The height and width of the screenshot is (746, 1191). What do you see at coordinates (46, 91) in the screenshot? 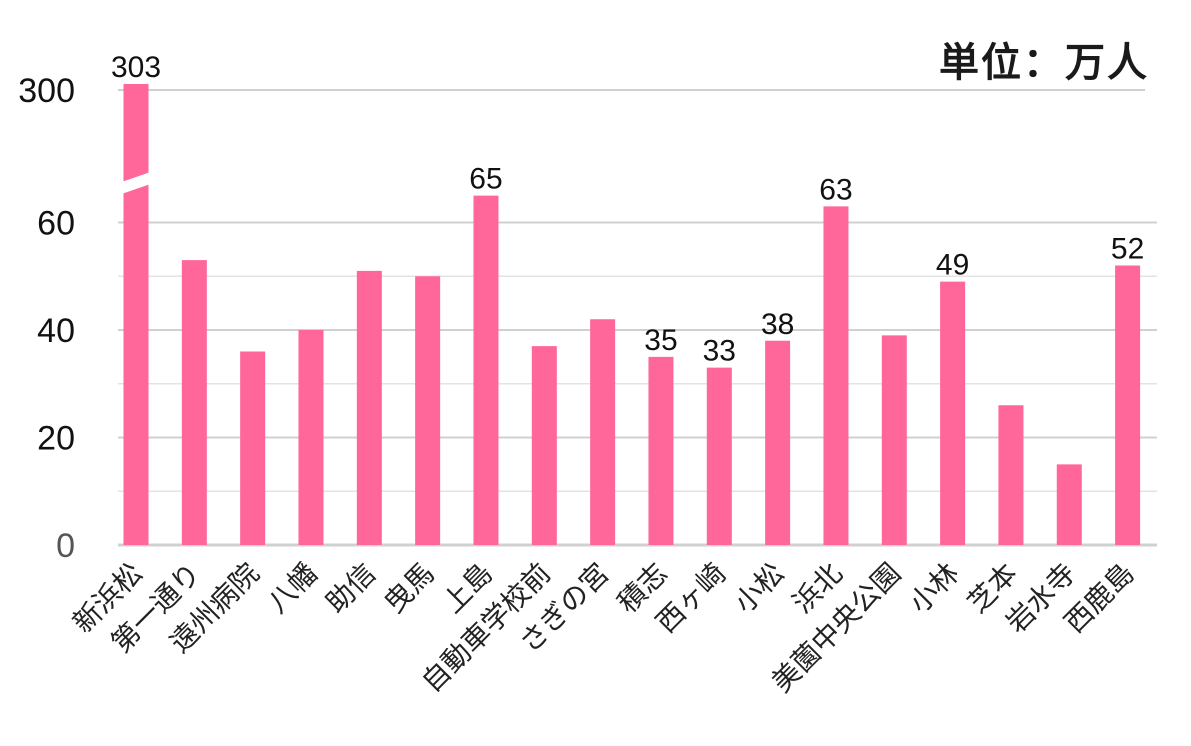
I see `y-tick-label: 300` at bounding box center [46, 91].